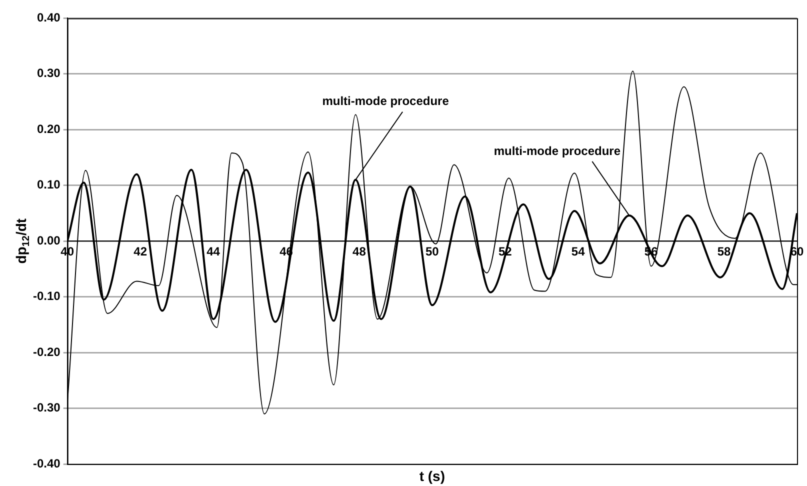 Image resolution: width=807 pixels, height=486 pixels. I want to click on x-tick-label: 58, so click(724, 251).